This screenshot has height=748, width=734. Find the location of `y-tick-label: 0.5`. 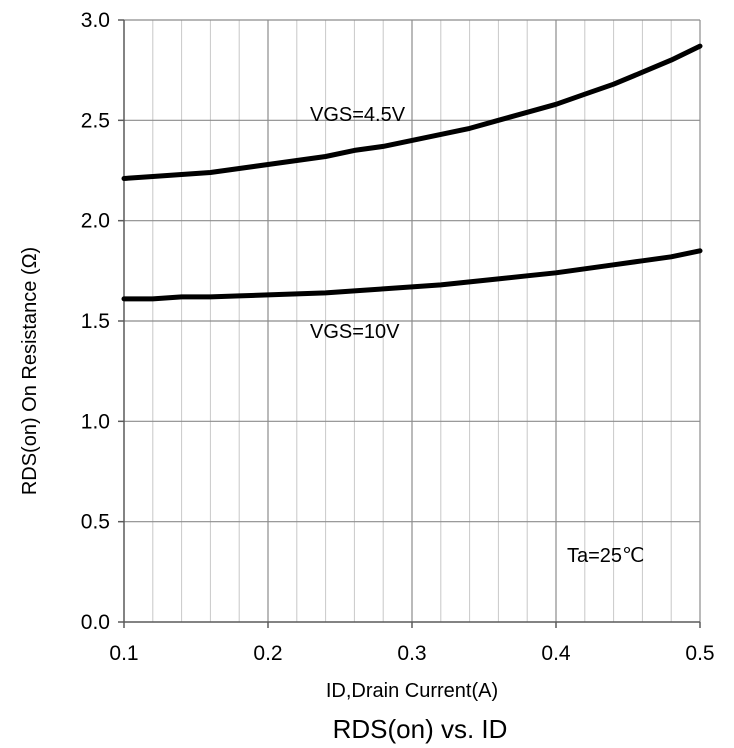

y-tick-label: 0.5 is located at coordinates (95, 522).